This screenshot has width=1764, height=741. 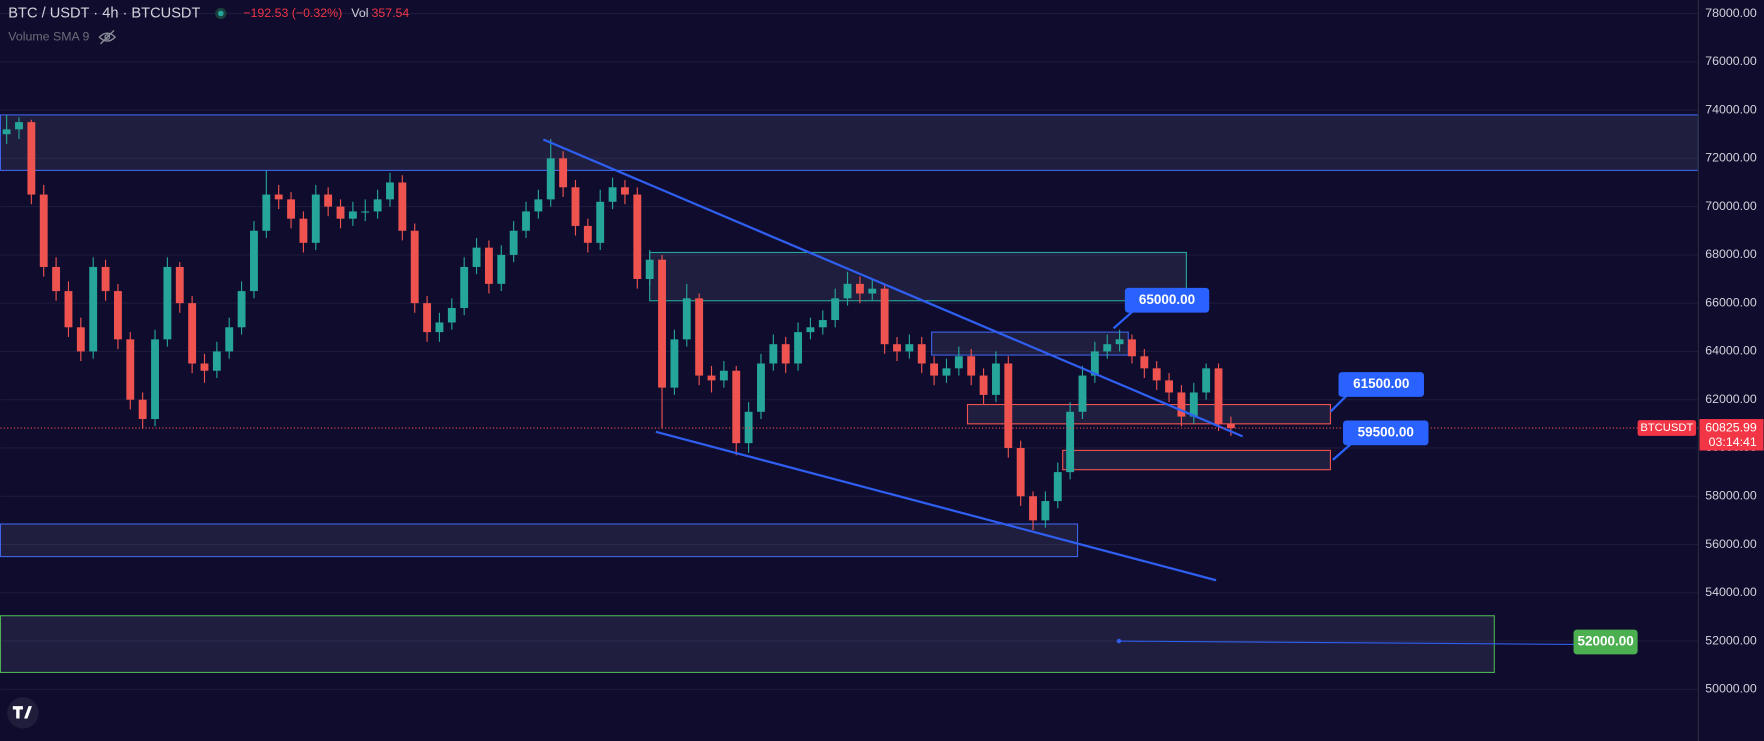 What do you see at coordinates (1666, 428) in the screenshot?
I see `symbol-tag-label: BTCUSDT` at bounding box center [1666, 428].